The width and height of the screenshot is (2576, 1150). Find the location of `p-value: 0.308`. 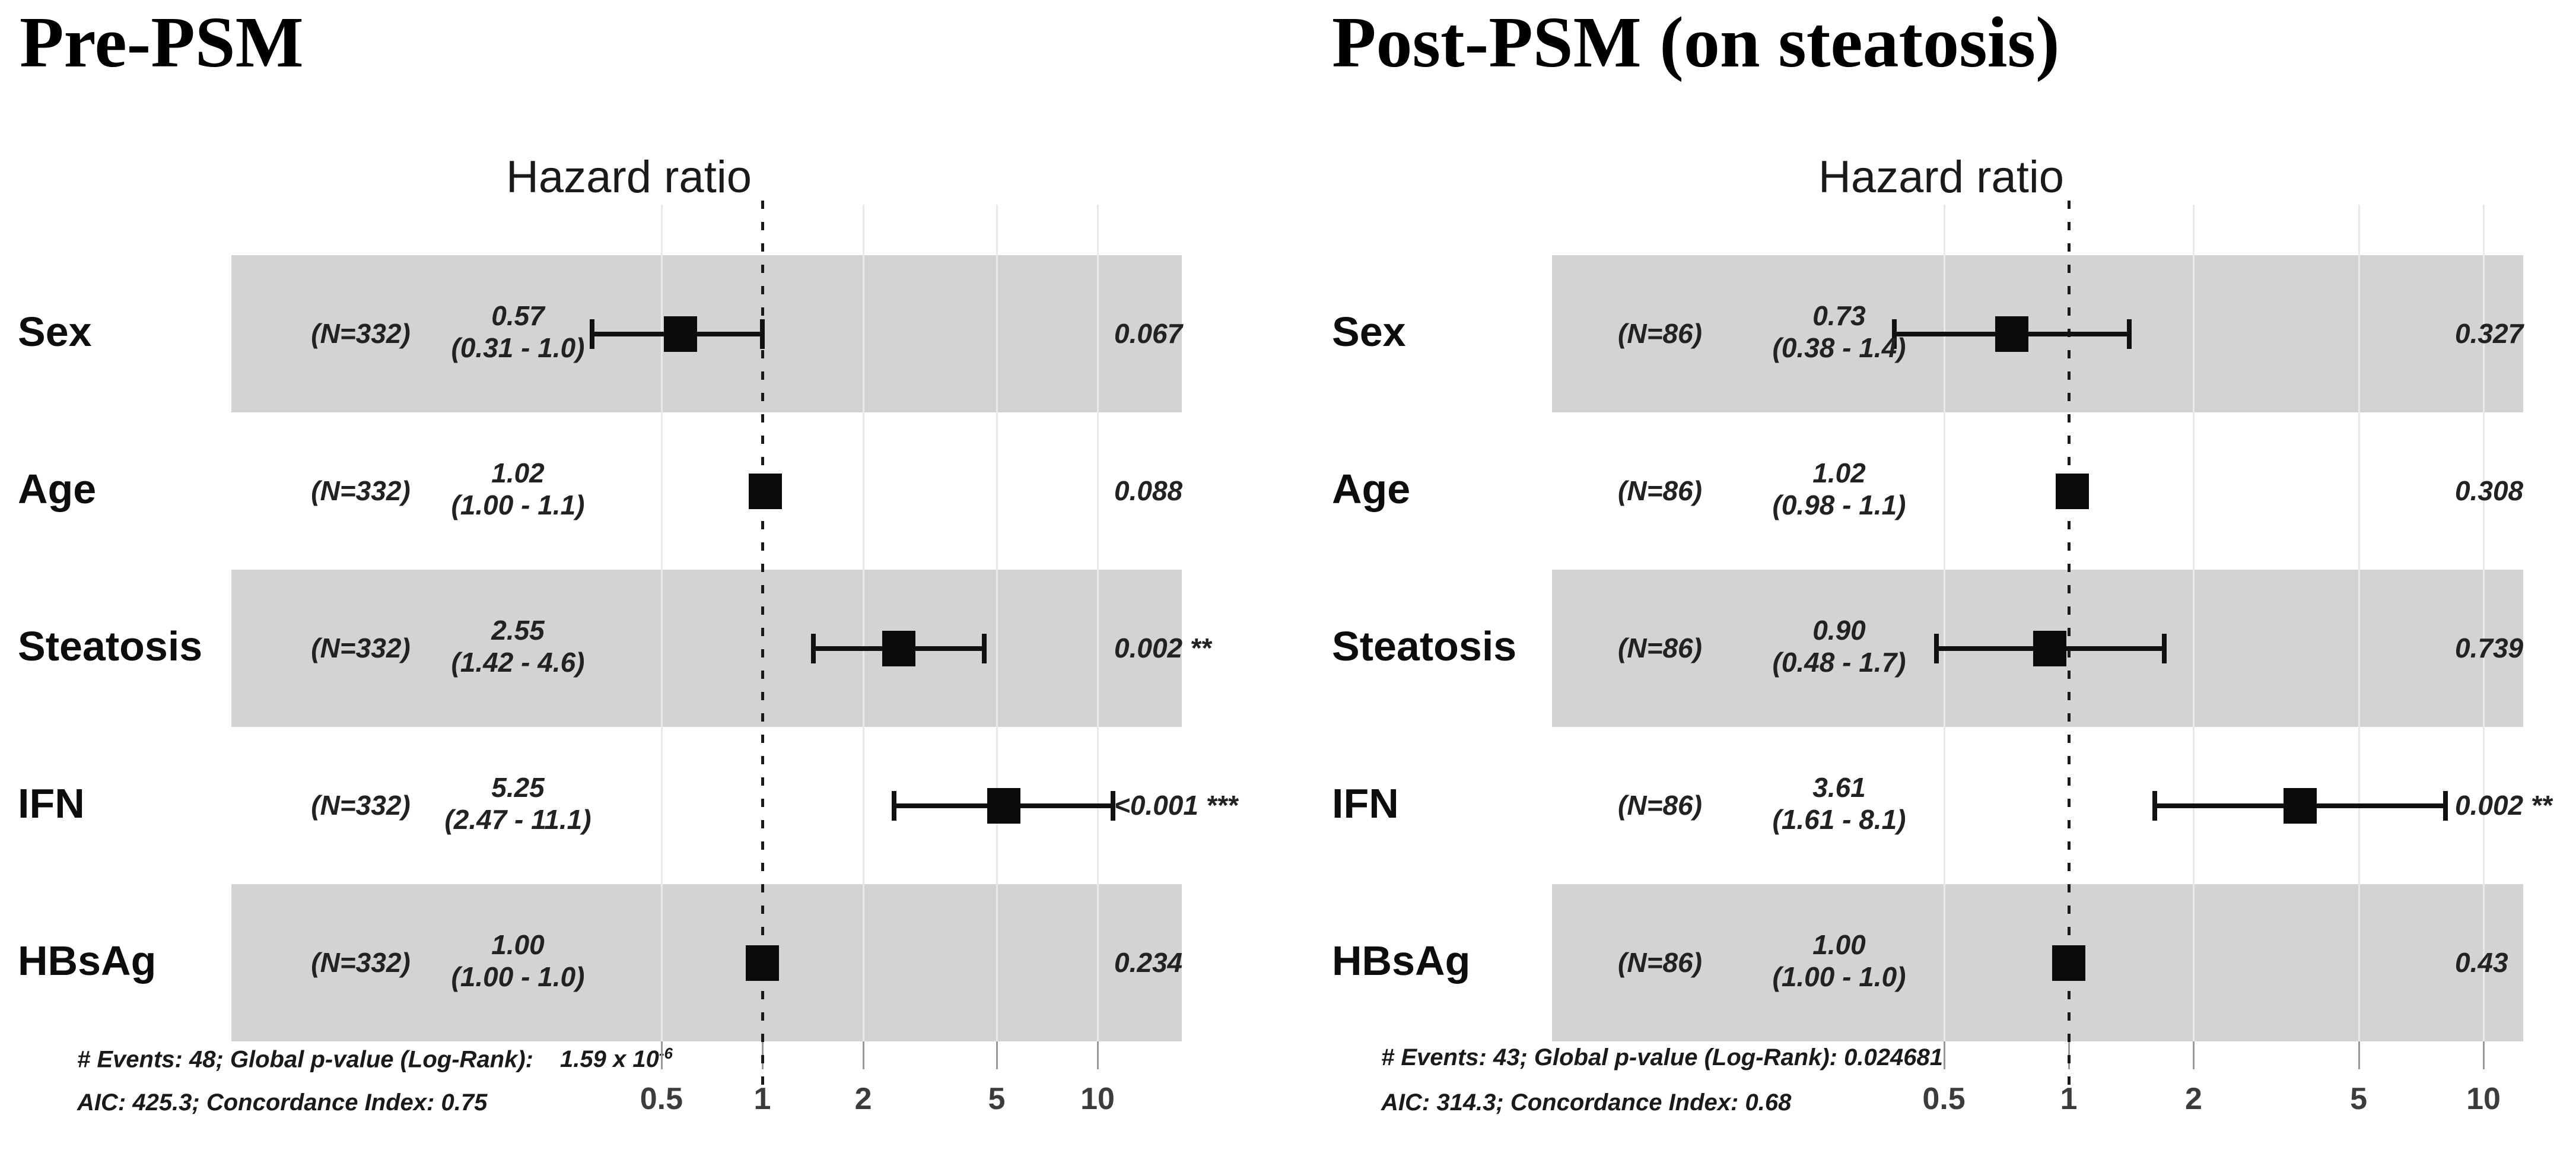

p-value: 0.308 is located at coordinates (2489, 491).